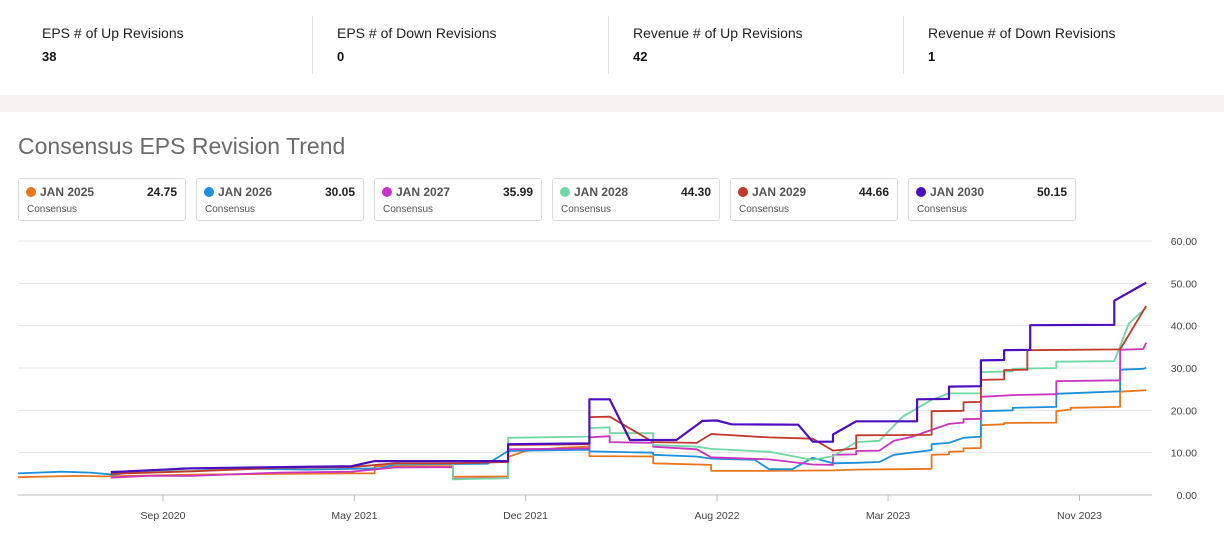 The height and width of the screenshot is (539, 1224). I want to click on legend-series-name: JAN 2028, so click(601, 192).